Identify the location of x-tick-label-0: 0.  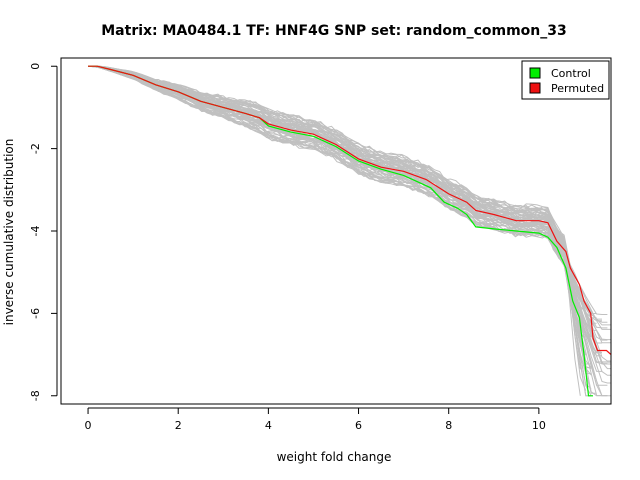
(88, 425).